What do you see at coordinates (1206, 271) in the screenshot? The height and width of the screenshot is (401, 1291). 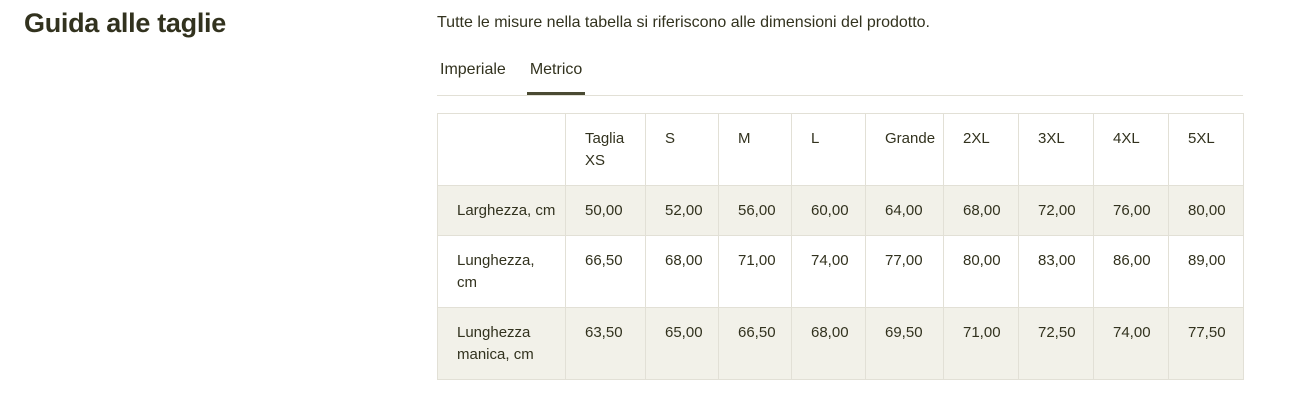 I see `size-value-cell: 89,00` at bounding box center [1206, 271].